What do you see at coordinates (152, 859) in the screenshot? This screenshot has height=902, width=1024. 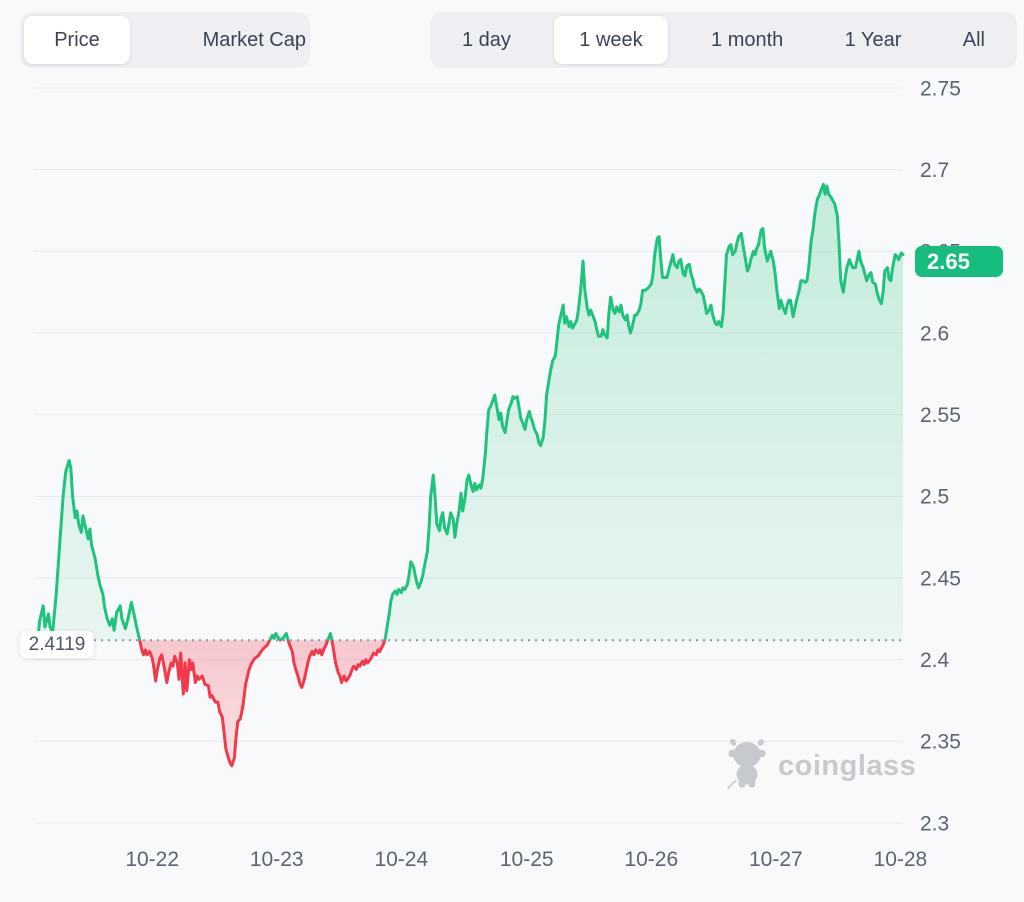 I see `x-axis-label: 10-22` at bounding box center [152, 859].